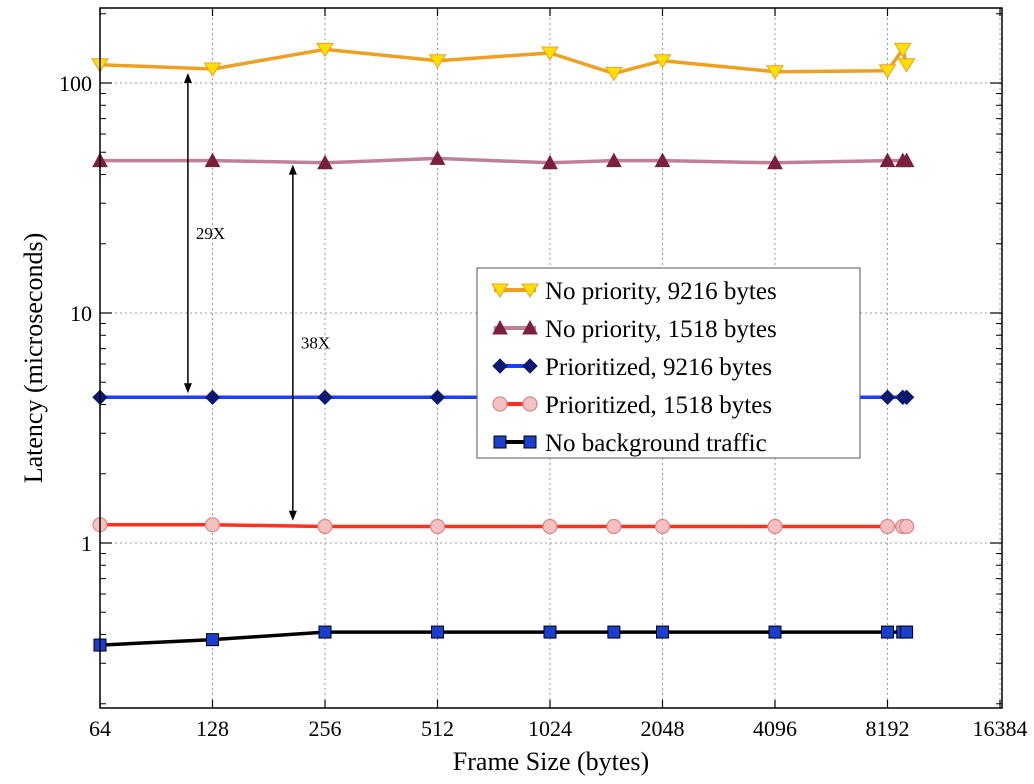  I want to click on legend-entry-0: No priority, 9216 bytes, so click(634, 291).